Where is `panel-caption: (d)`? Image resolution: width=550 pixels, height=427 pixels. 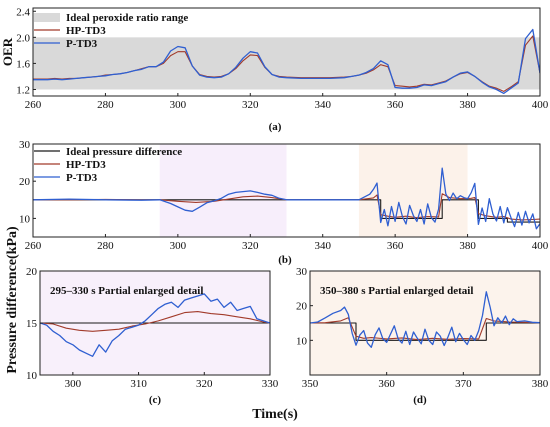
panel-caption: (d) is located at coordinates (420, 400).